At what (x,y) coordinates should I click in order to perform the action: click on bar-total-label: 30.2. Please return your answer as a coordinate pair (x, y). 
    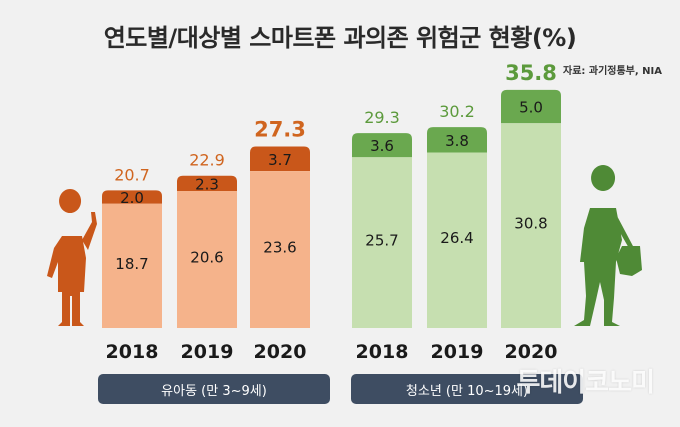
    Looking at the image, I should click on (457, 111).